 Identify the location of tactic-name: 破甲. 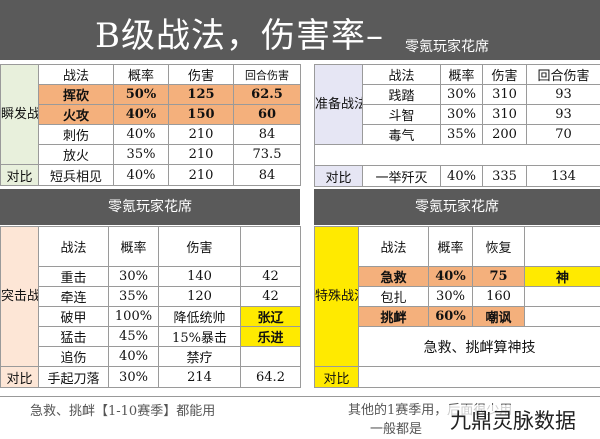
(73, 316).